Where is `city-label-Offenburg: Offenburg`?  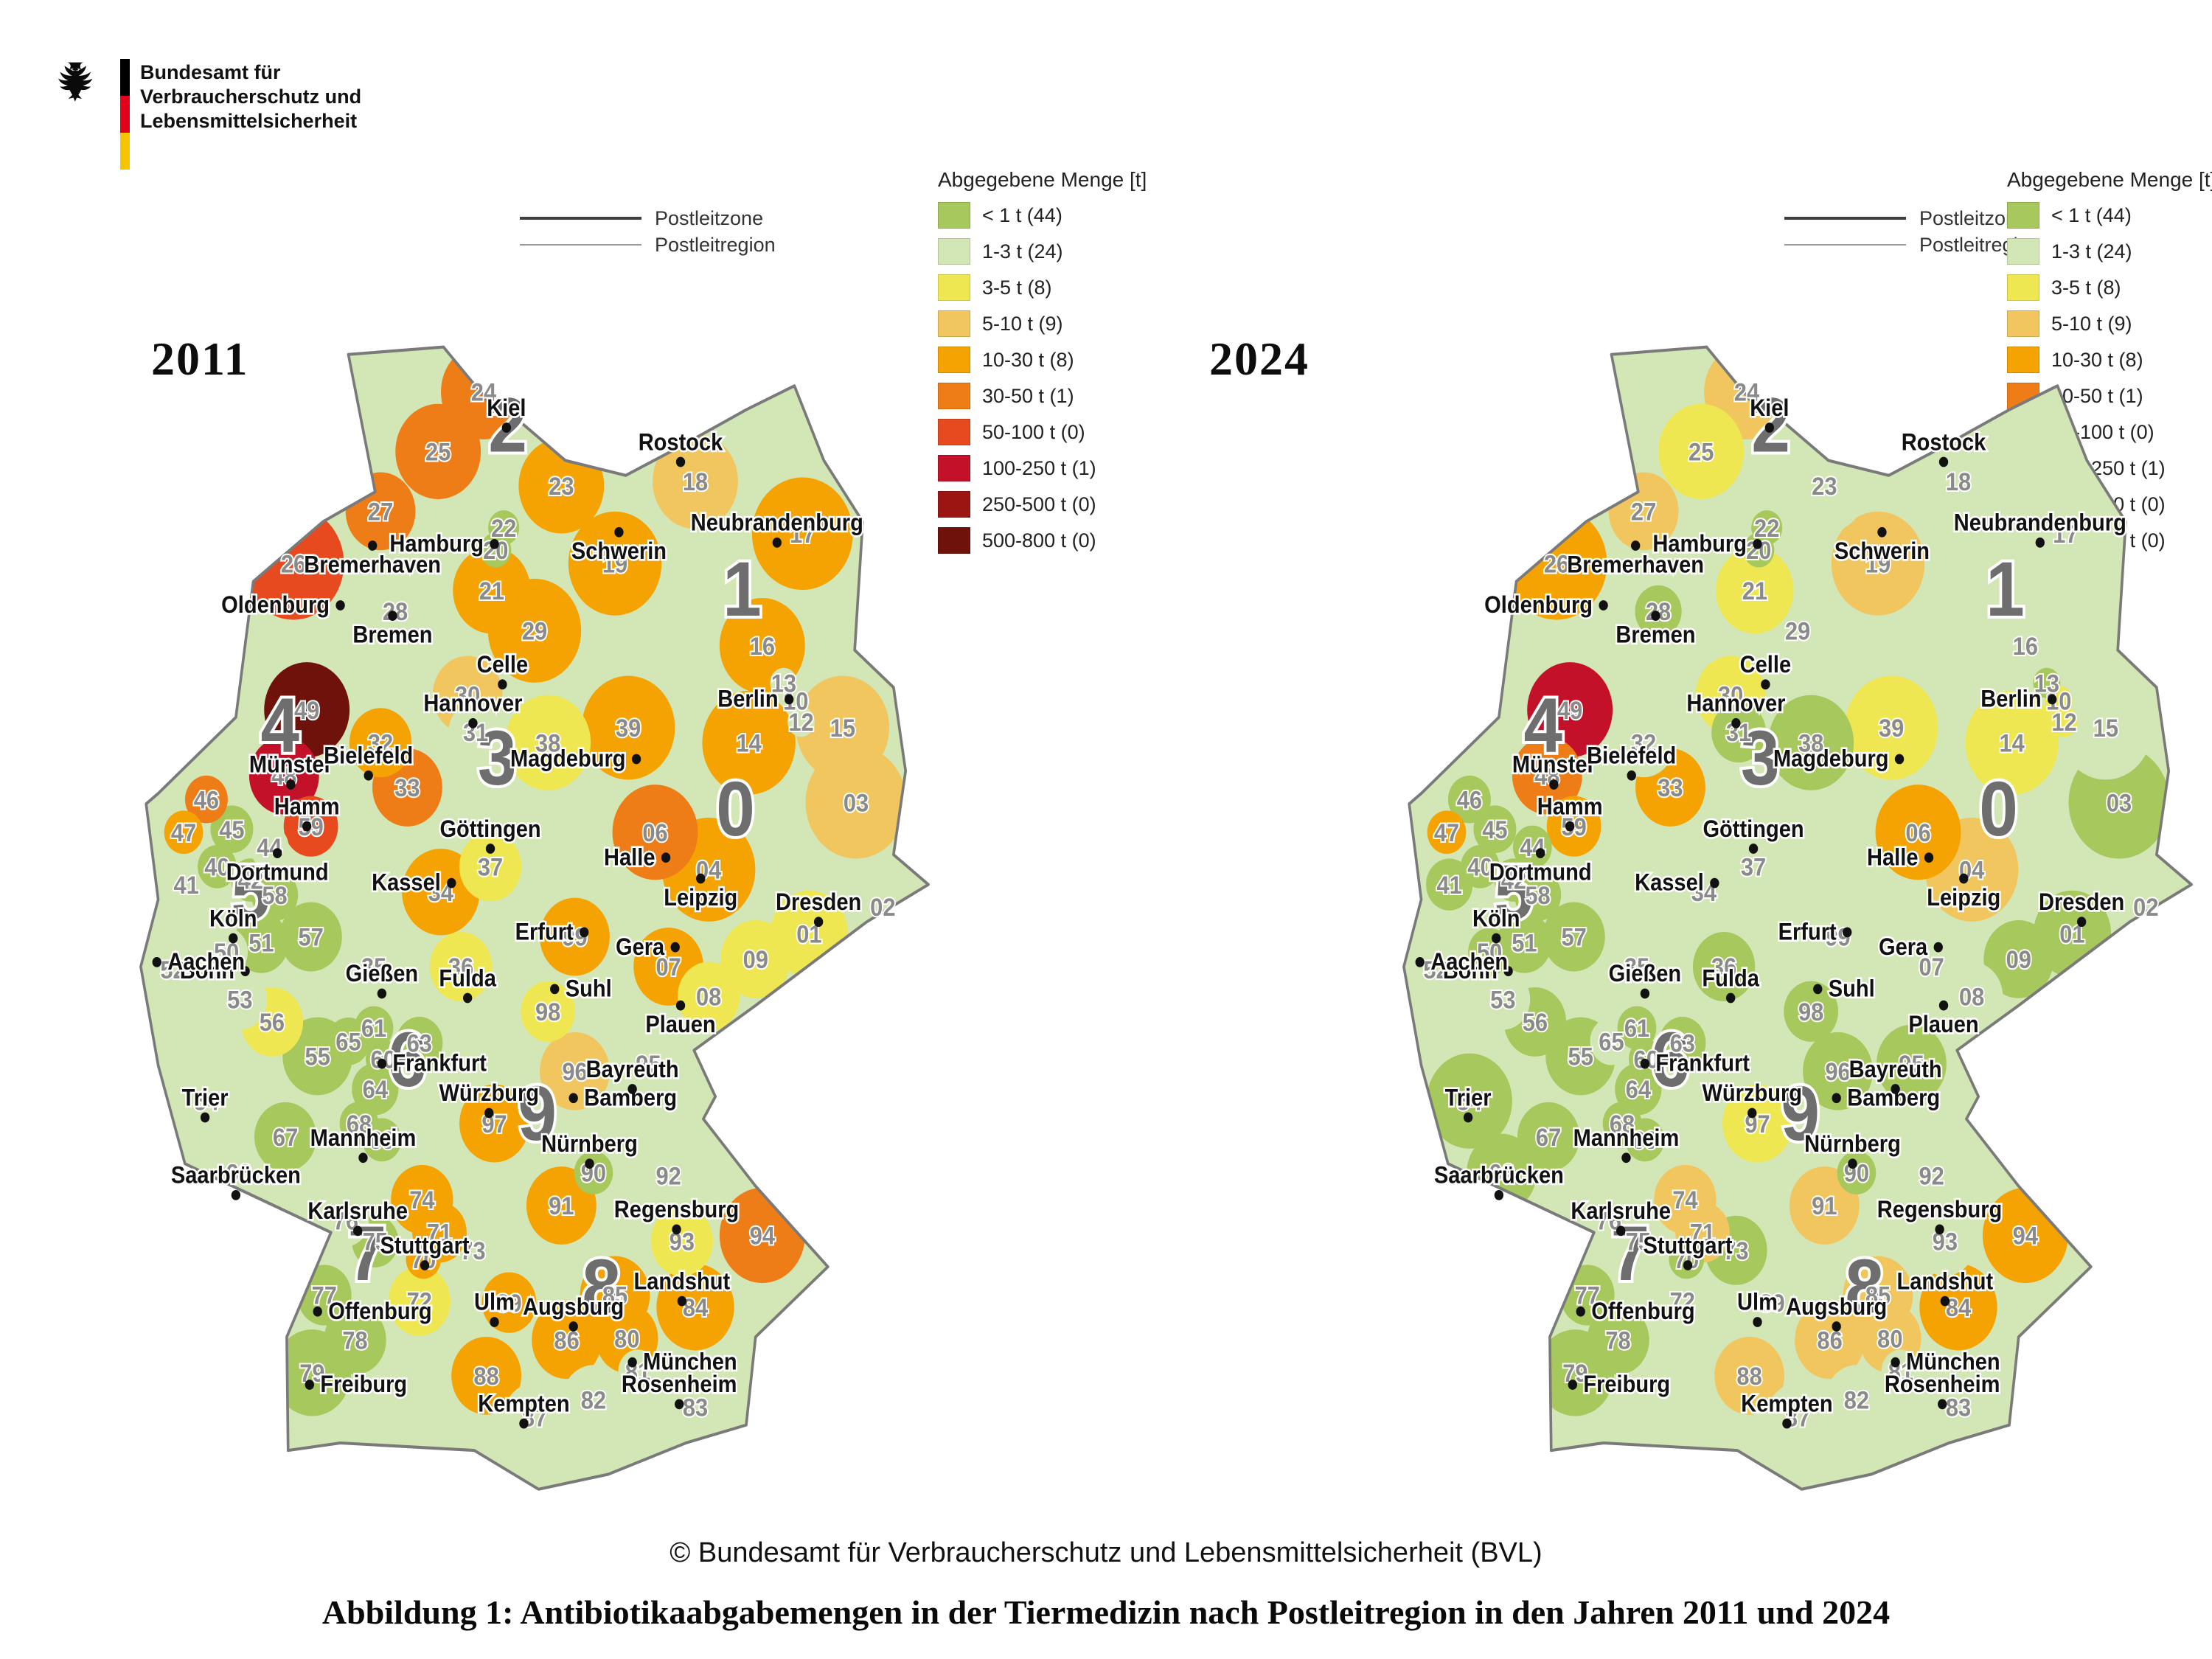 city-label-Offenburg: Offenburg is located at coordinates (379, 1310).